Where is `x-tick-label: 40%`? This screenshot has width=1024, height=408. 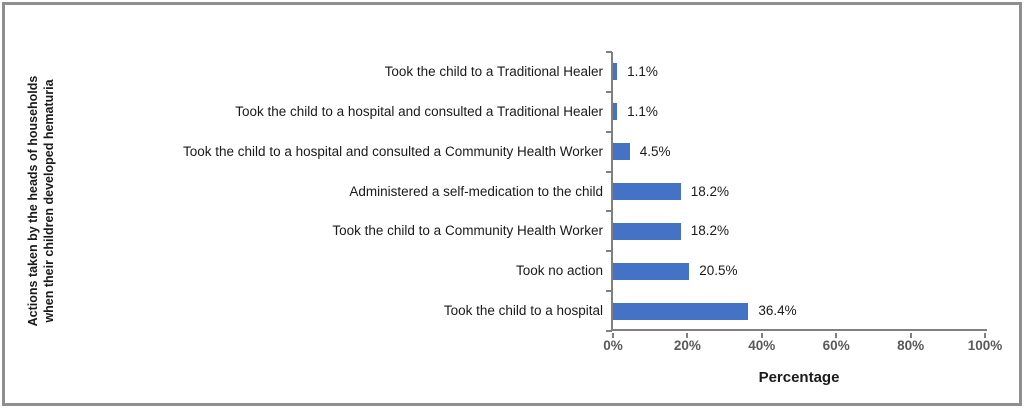 x-tick-label: 40% is located at coordinates (762, 345).